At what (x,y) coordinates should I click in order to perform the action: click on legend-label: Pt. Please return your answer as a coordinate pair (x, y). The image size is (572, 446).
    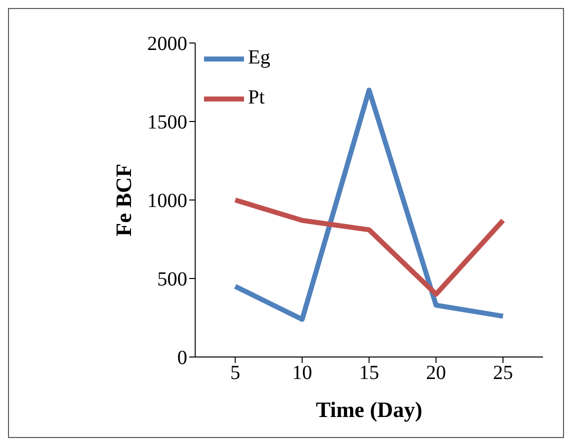
    Looking at the image, I should click on (256, 97).